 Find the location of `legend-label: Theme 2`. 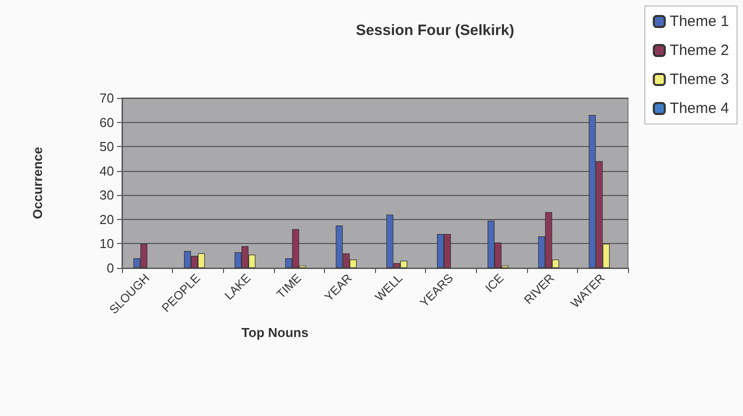

legend-label: Theme 2 is located at coordinates (700, 50).